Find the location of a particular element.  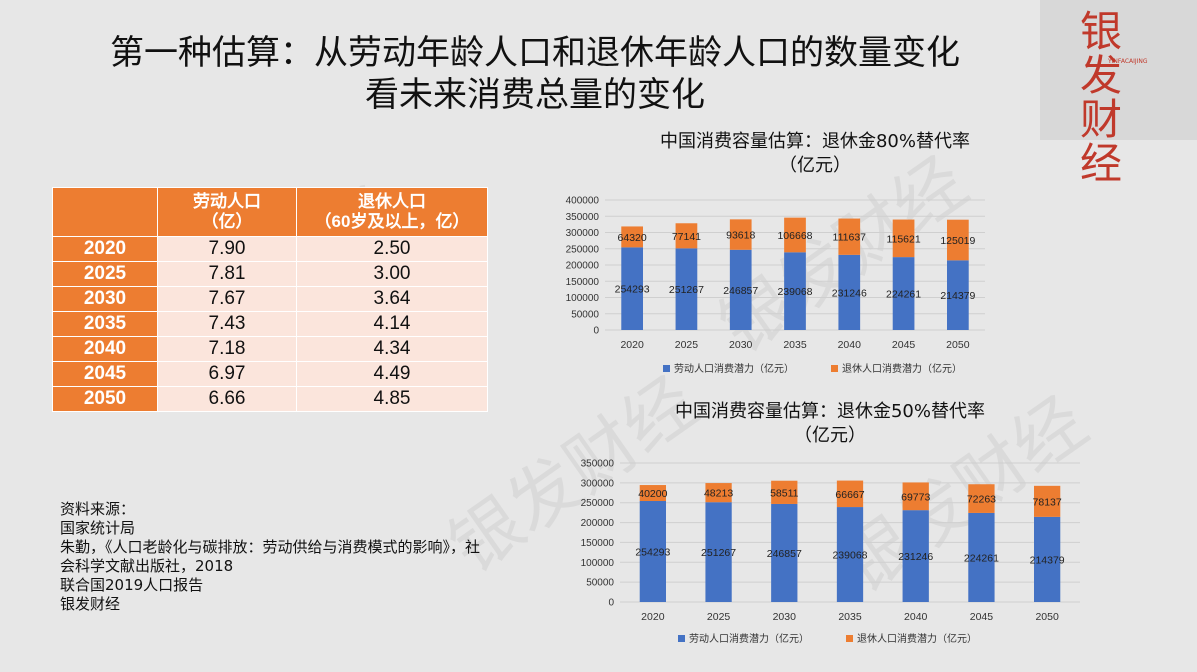

chart1-title-line1: 中国消费容量估算：退休金80%替代率 is located at coordinates (814, 141).